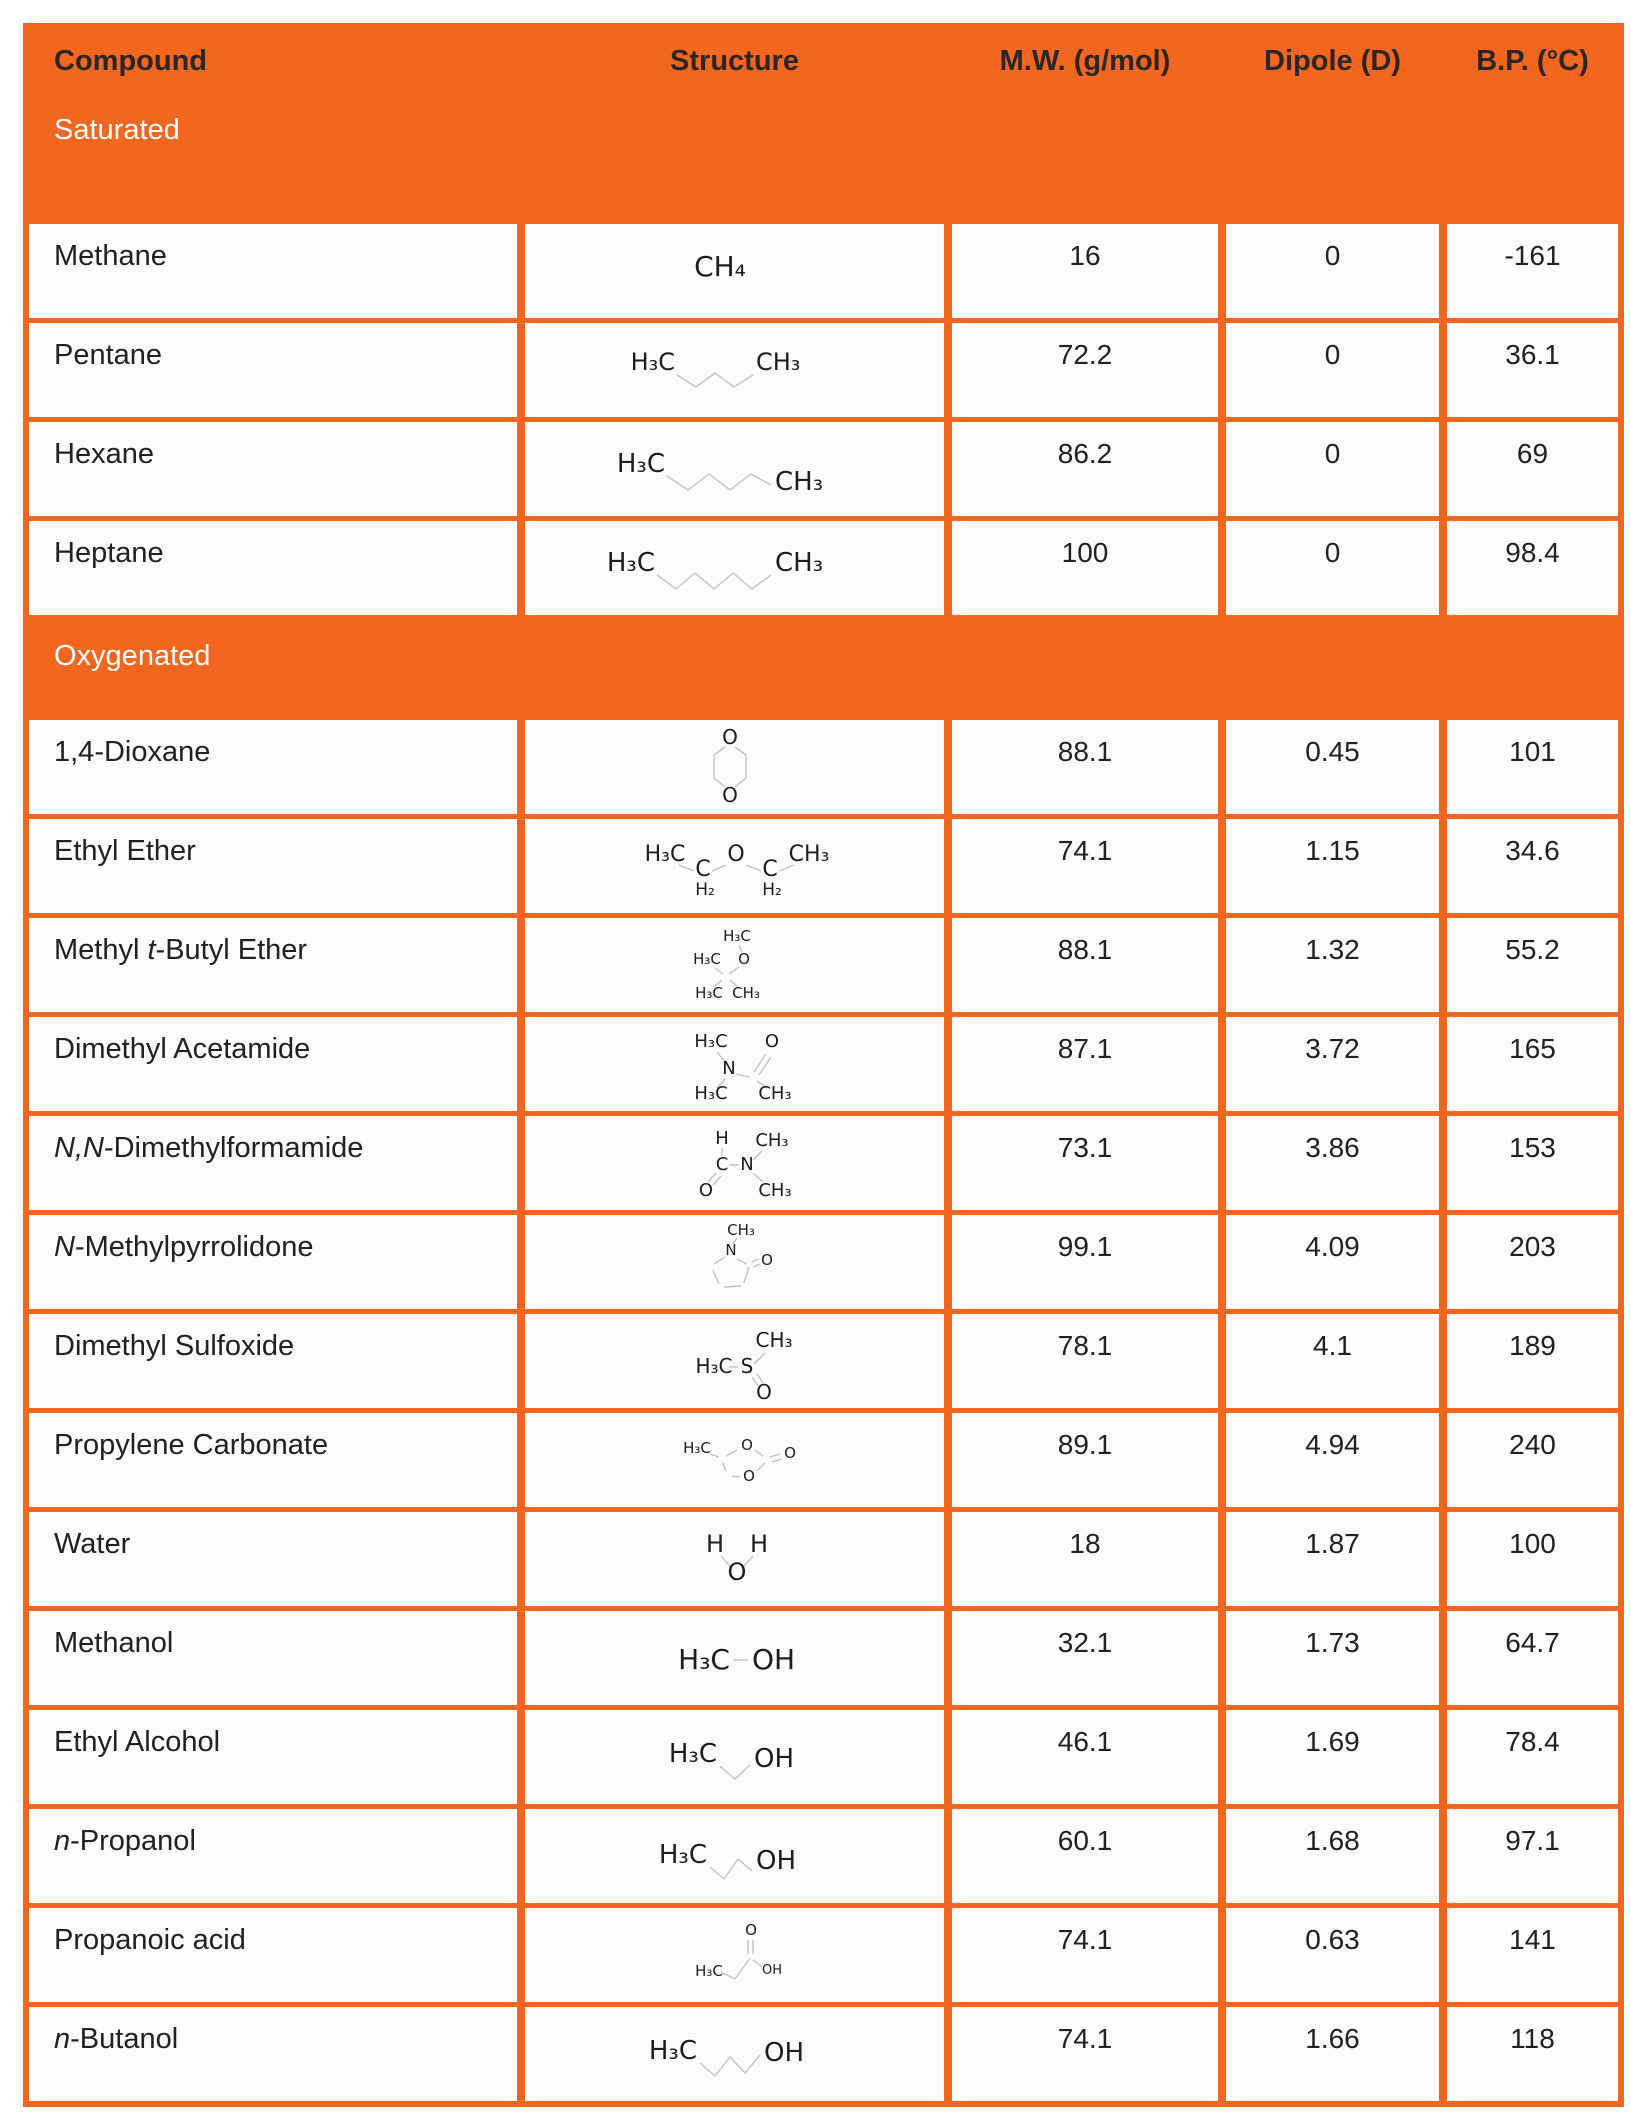 This screenshot has height=2119, width=1631. Describe the element at coordinates (1332, 1064) in the screenshot. I see `dipole-cell: 3.72` at that location.